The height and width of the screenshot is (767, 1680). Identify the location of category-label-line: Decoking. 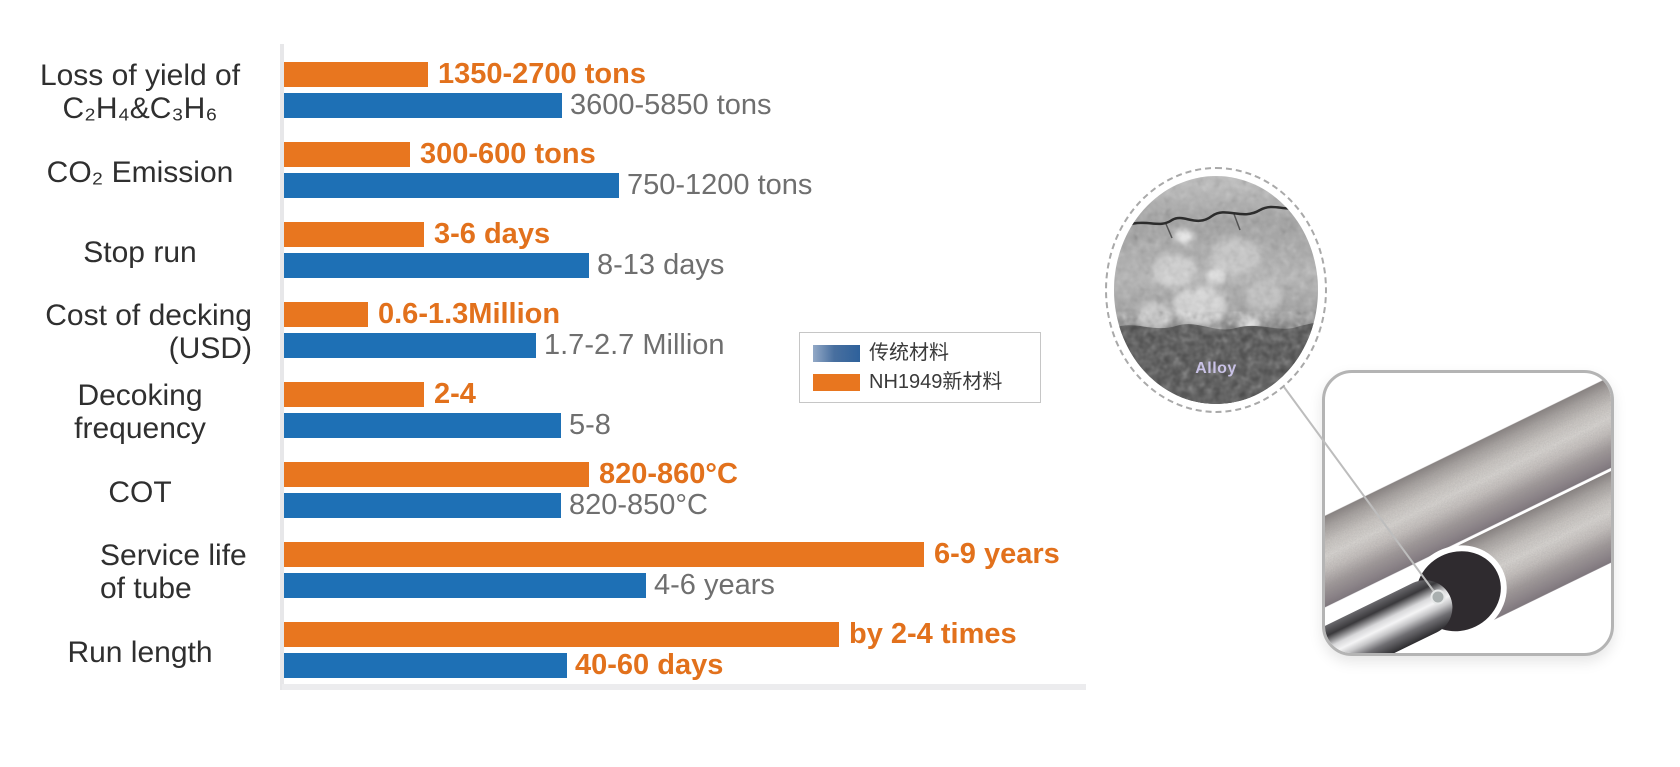
(140, 395).